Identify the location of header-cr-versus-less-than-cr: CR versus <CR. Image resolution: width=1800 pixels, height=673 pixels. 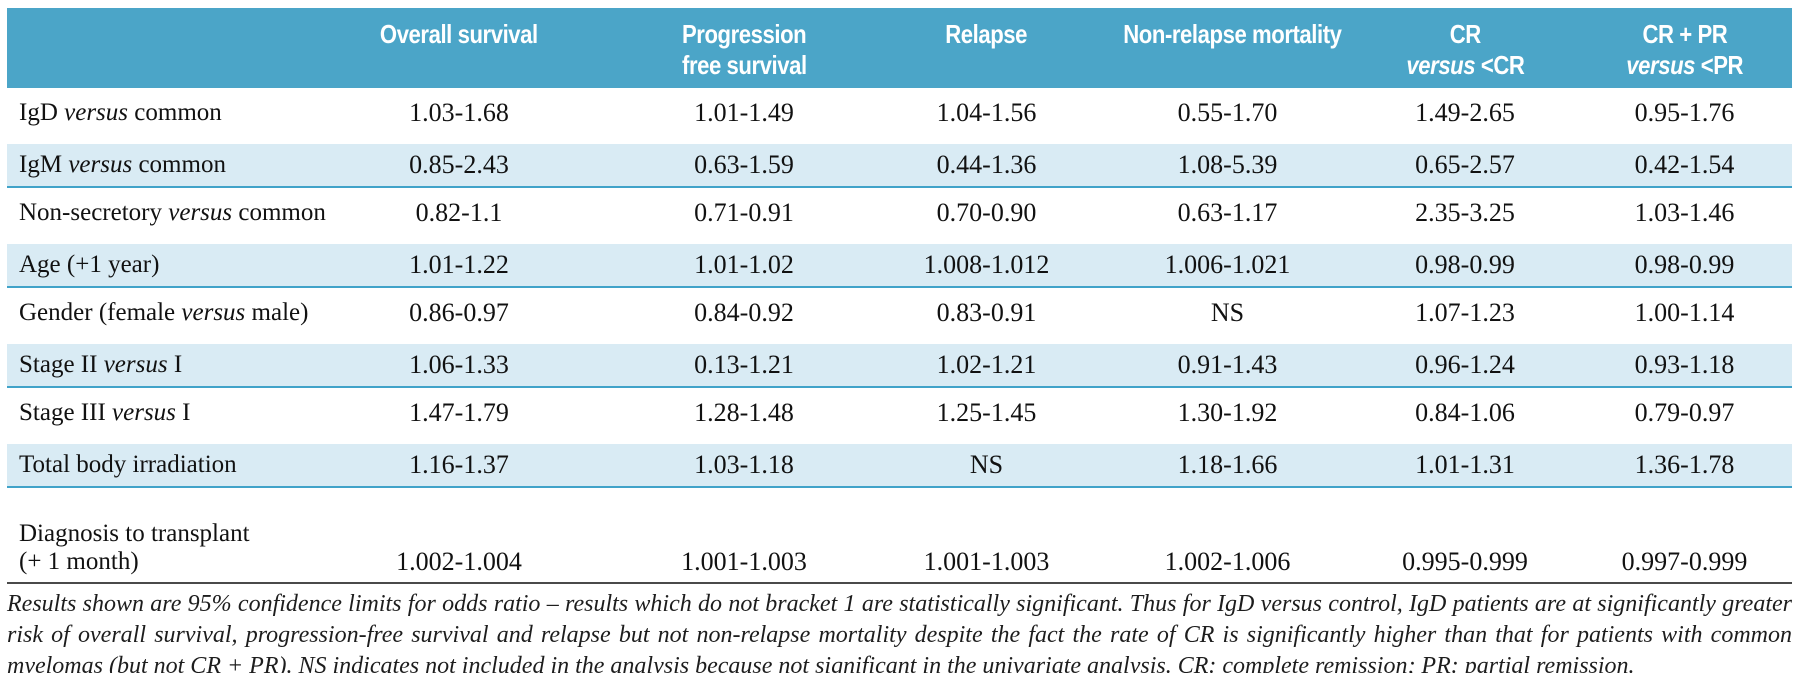
(1465, 48).